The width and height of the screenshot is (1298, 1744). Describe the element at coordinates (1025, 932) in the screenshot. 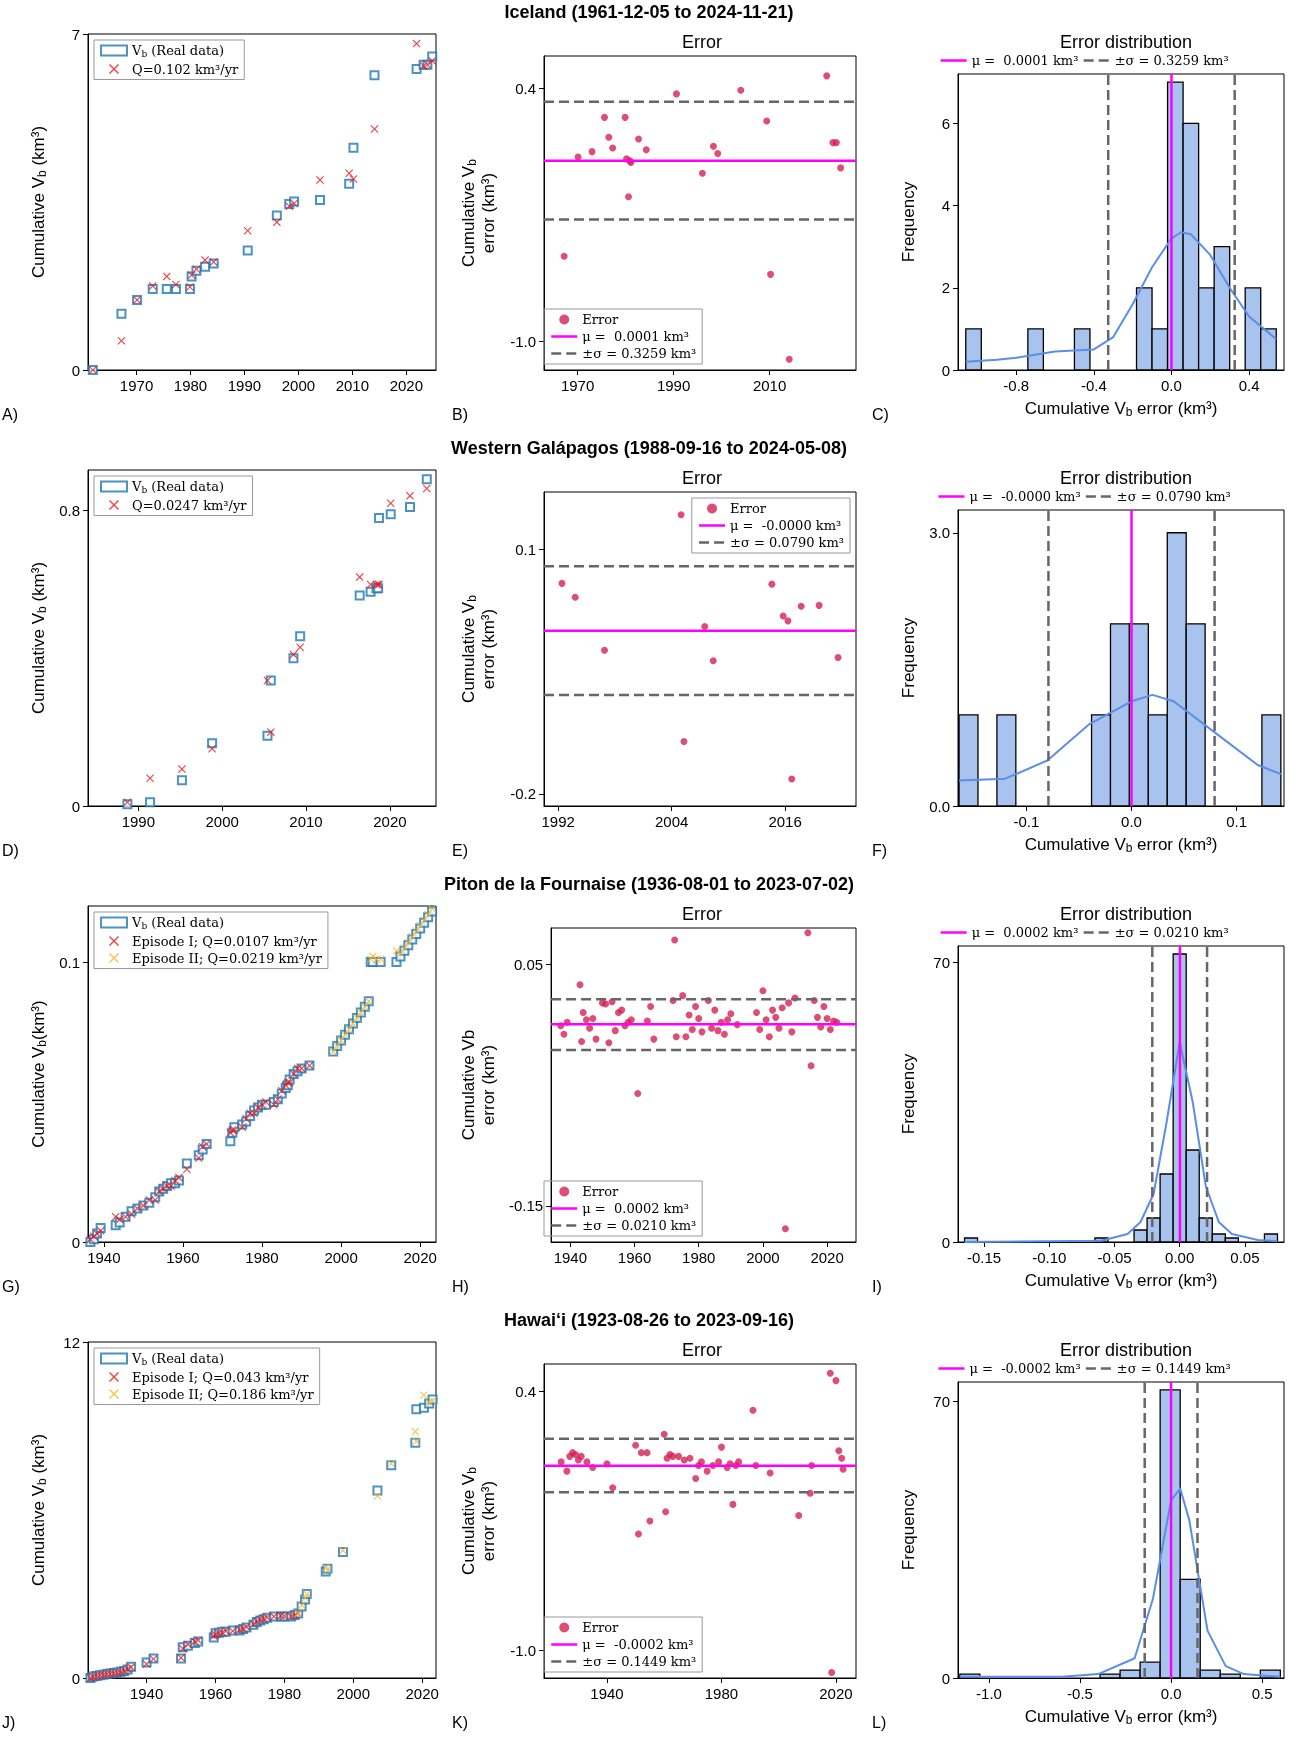

I see `legend-label: μ = 0.0002 km³` at that location.